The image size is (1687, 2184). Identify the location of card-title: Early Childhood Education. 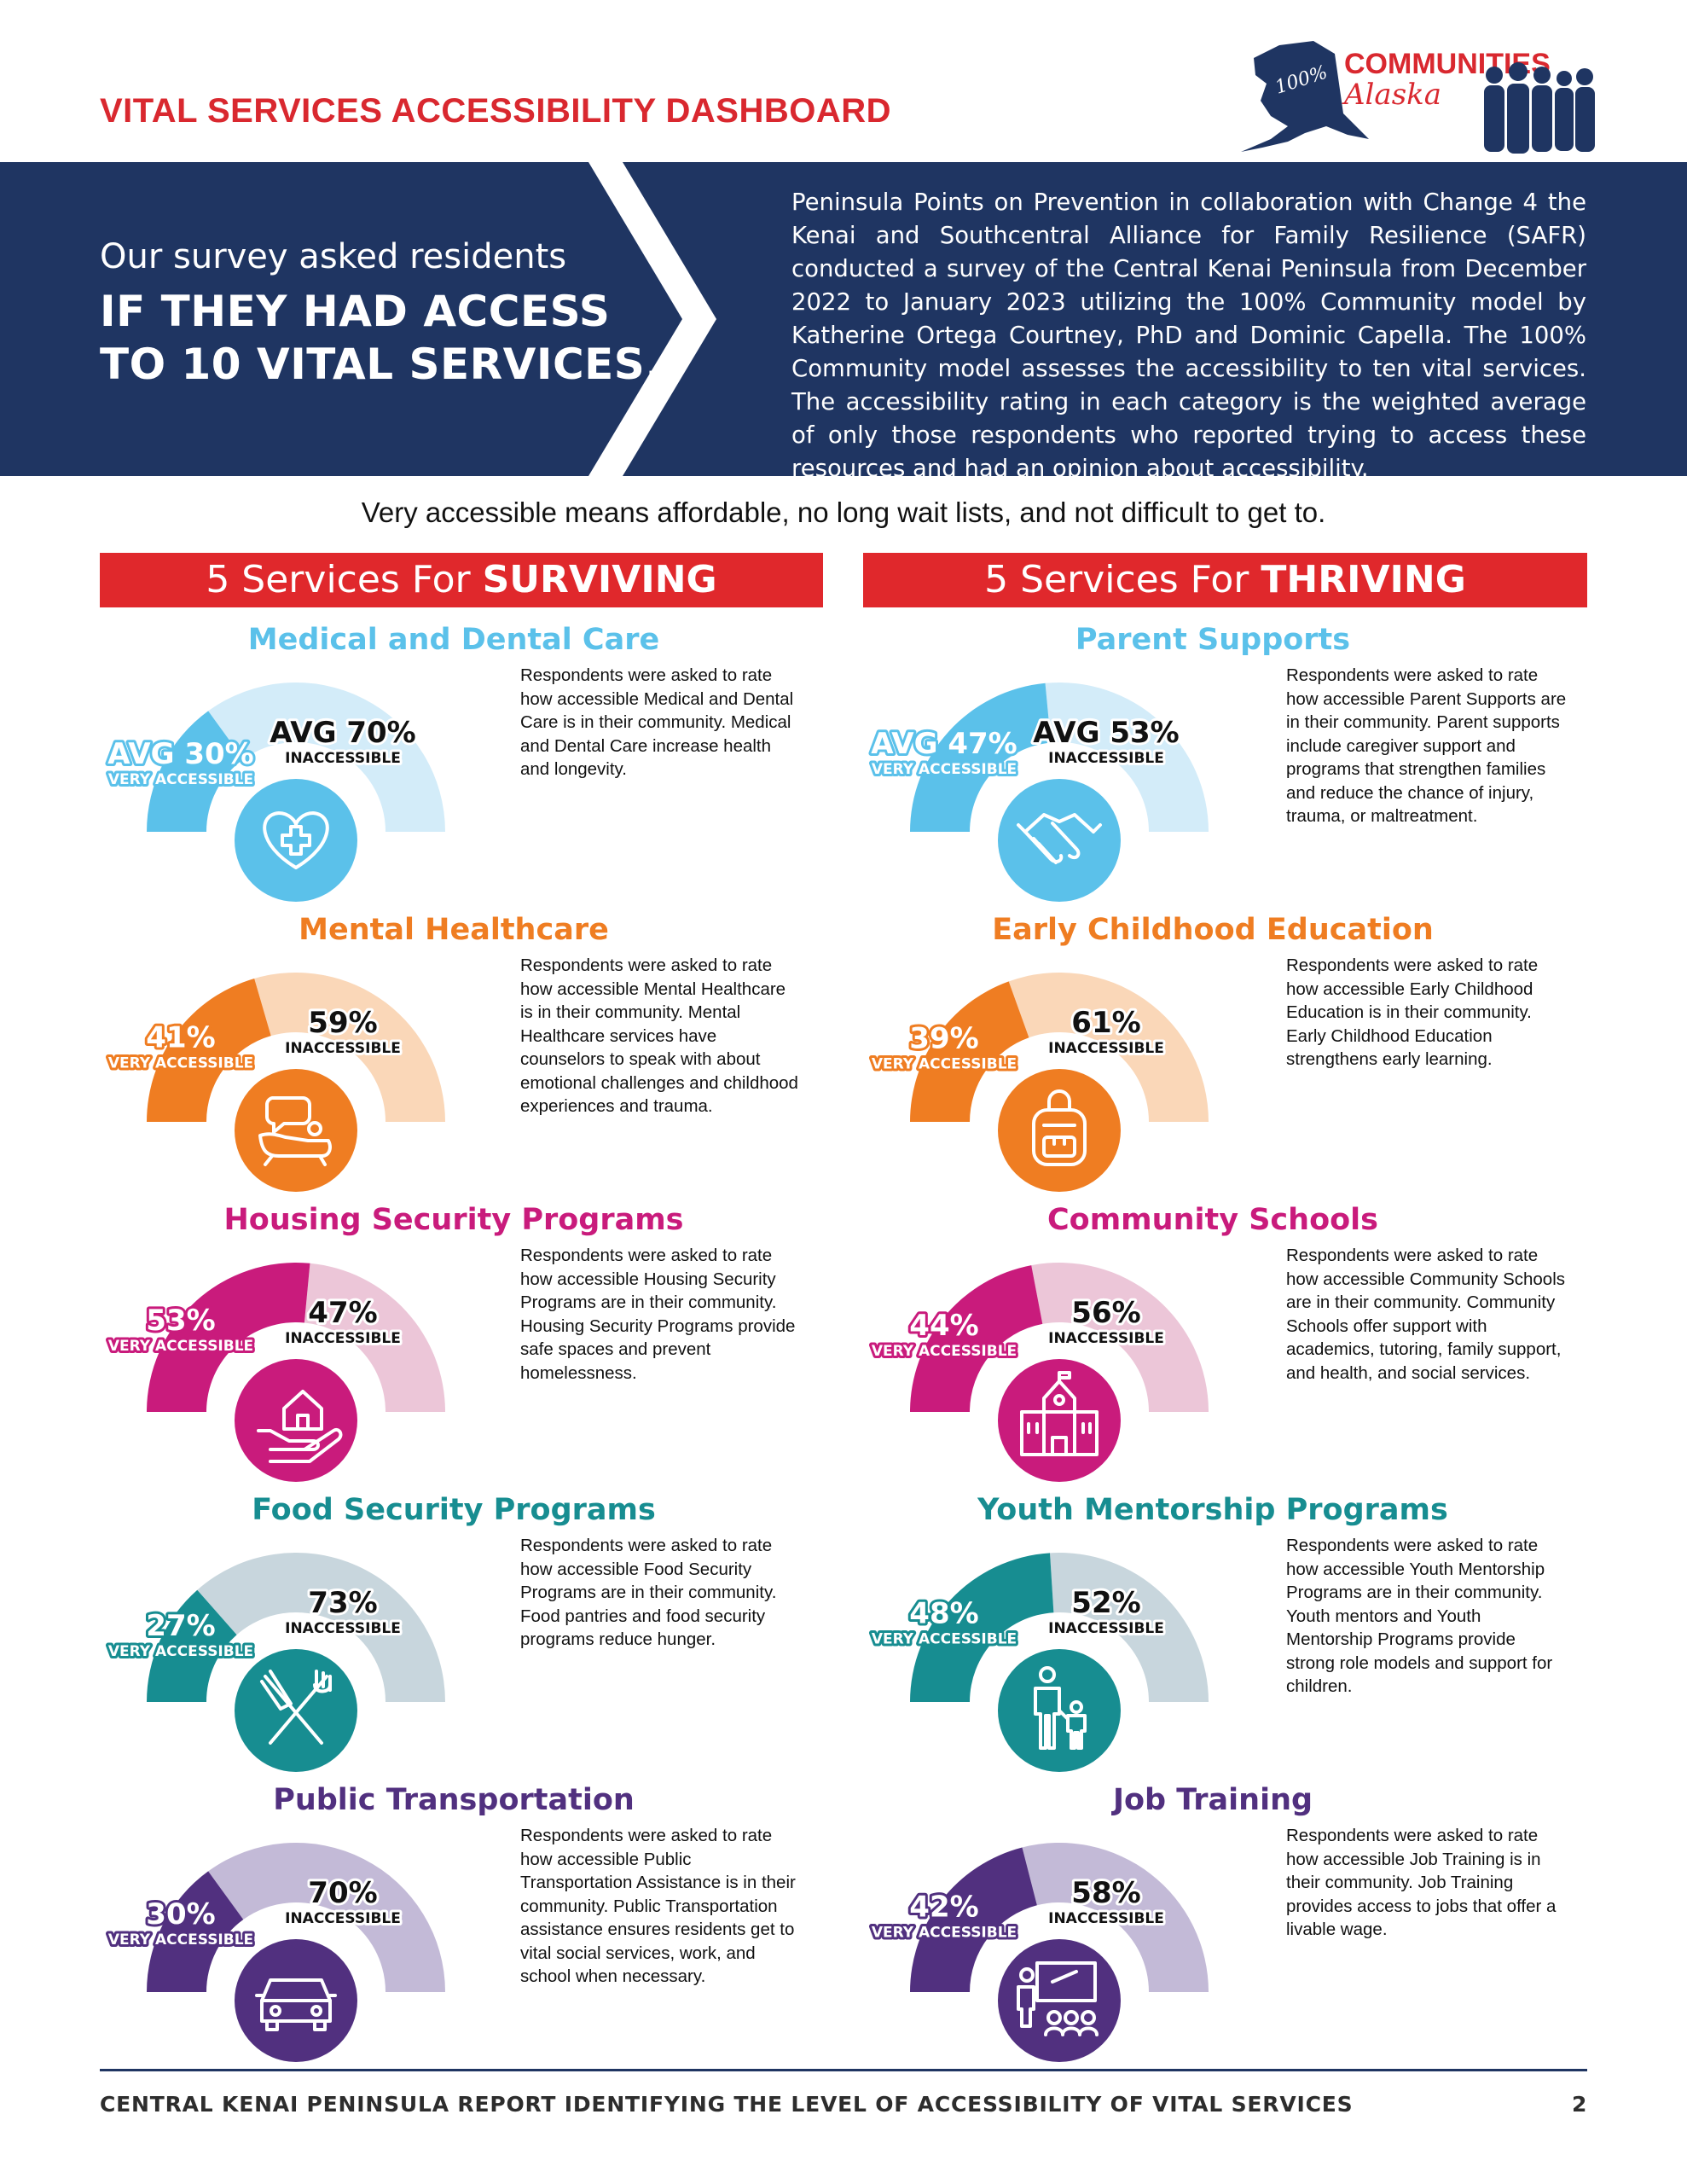
(1213, 930).